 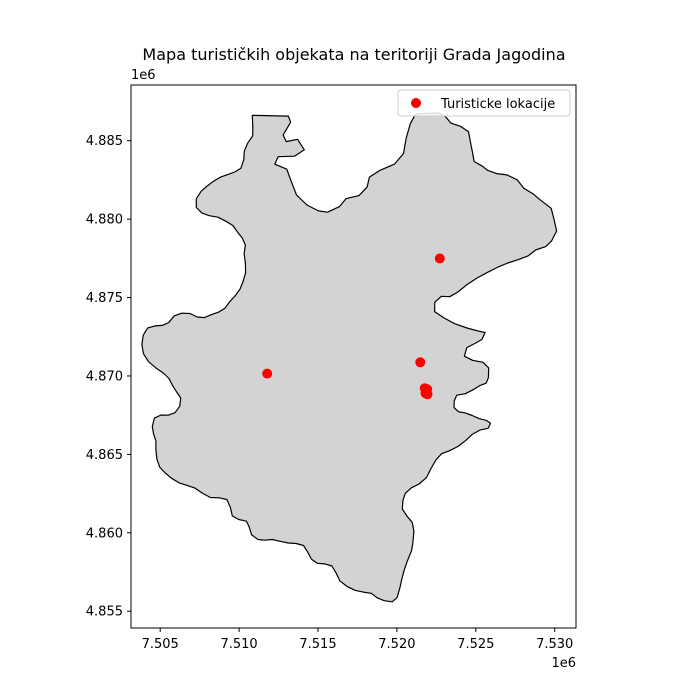 I want to click on y-tick-label: 4.855, so click(x=104, y=612).